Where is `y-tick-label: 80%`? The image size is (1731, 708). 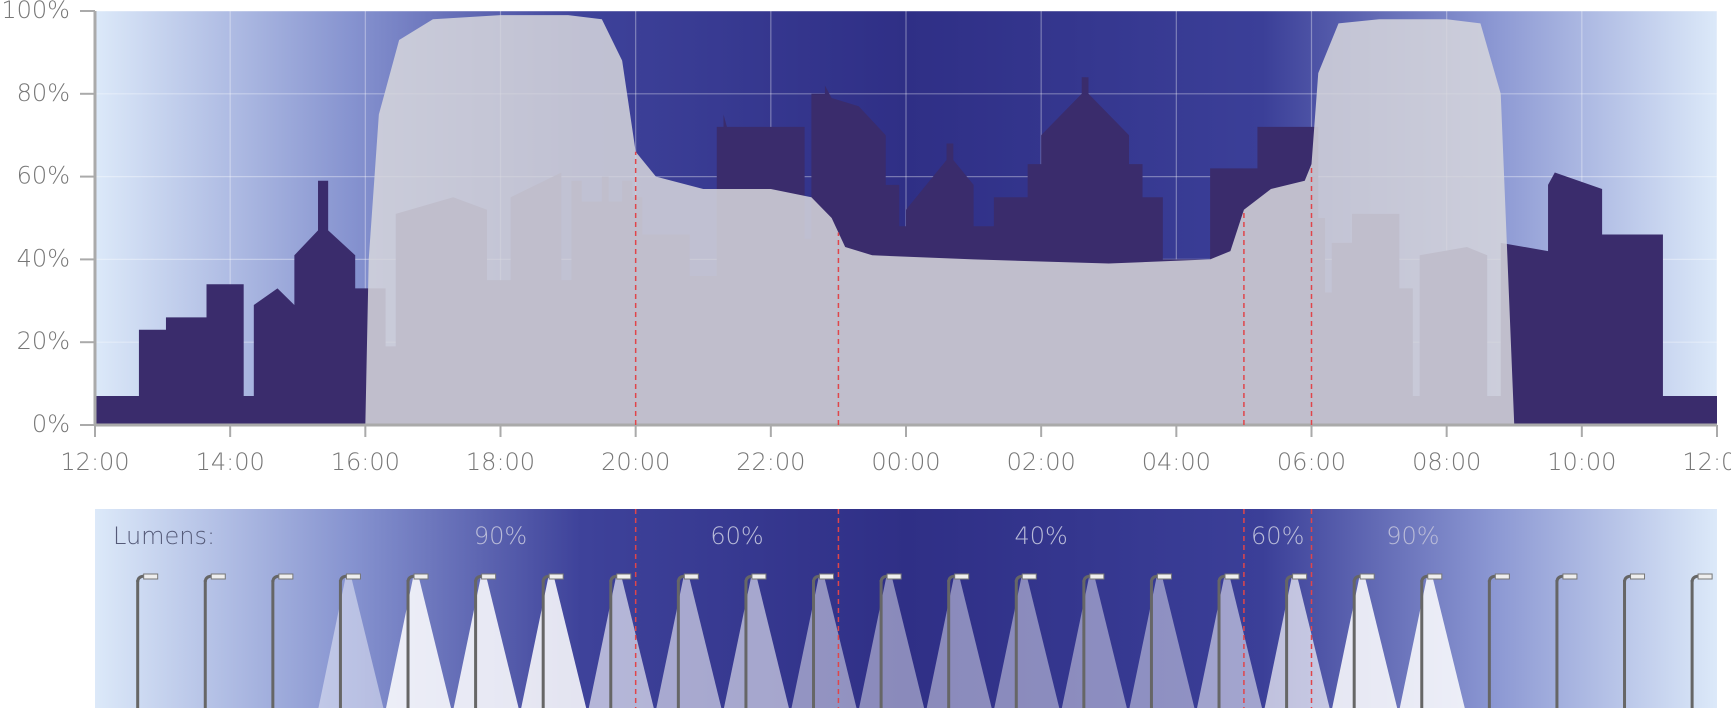 y-tick-label: 80% is located at coordinates (43, 93).